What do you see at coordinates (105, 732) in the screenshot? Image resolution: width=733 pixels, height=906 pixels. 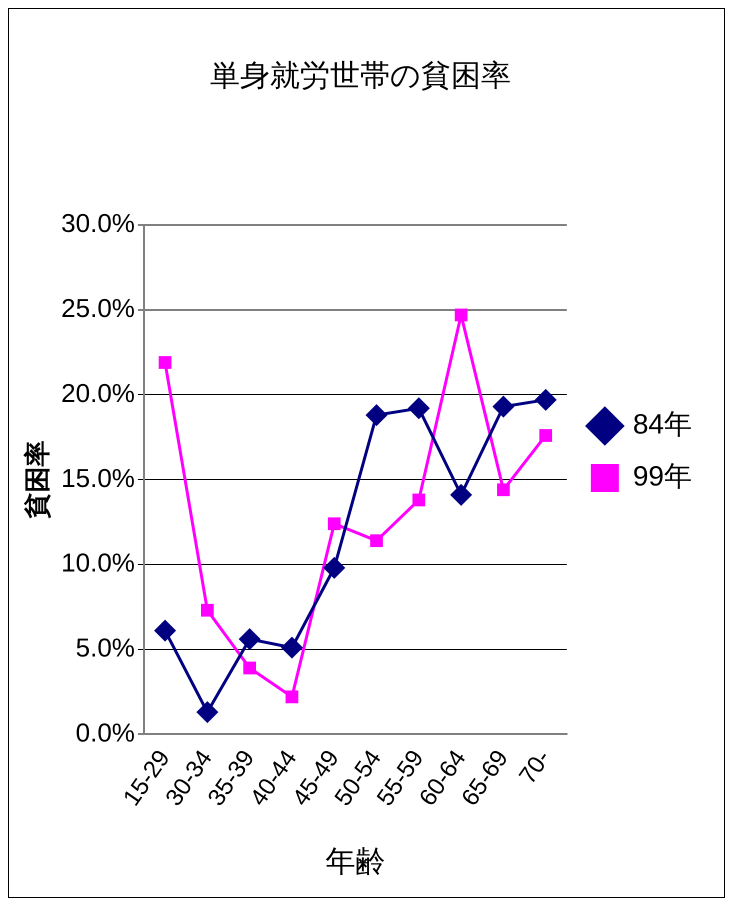 I see `y-tick-label: 0.0%` at bounding box center [105, 732].